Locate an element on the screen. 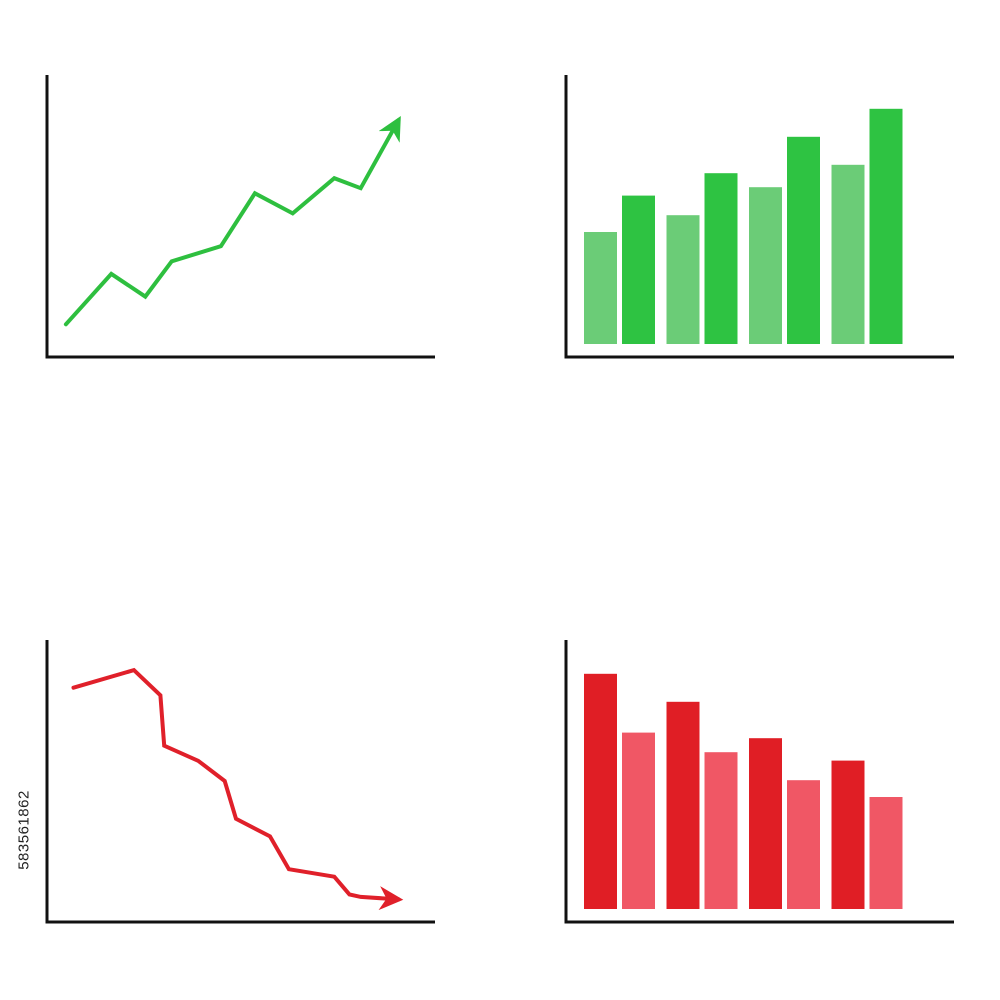 Image resolution: width=1000 pixels, height=1000 pixels. stock-id-text: 583561862 is located at coordinates (24, 830).